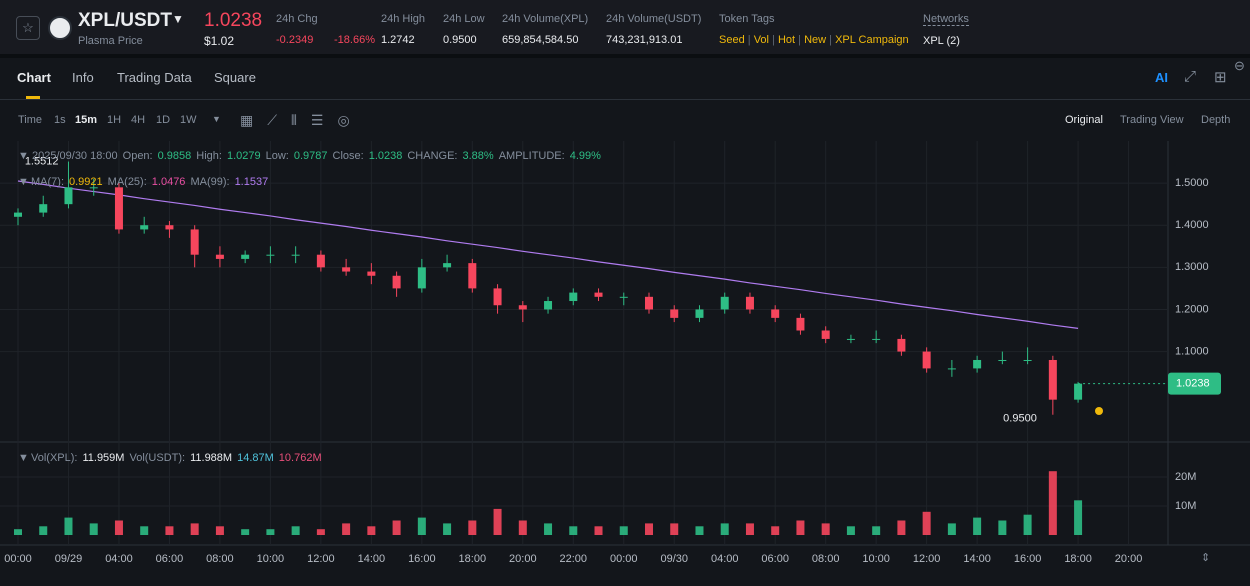 The height and width of the screenshot is (586, 1250). I want to click on stat-value: 1.2742, so click(398, 40).